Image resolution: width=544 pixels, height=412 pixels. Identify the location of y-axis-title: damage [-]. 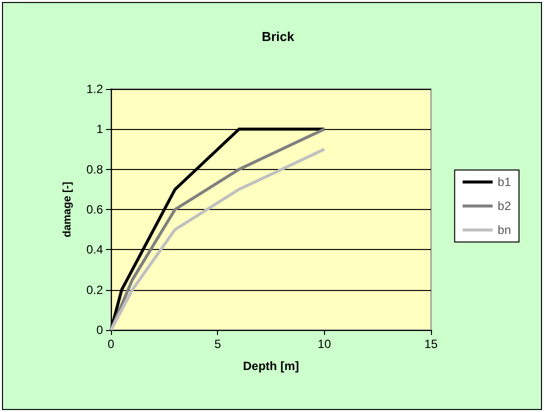
(68, 209).